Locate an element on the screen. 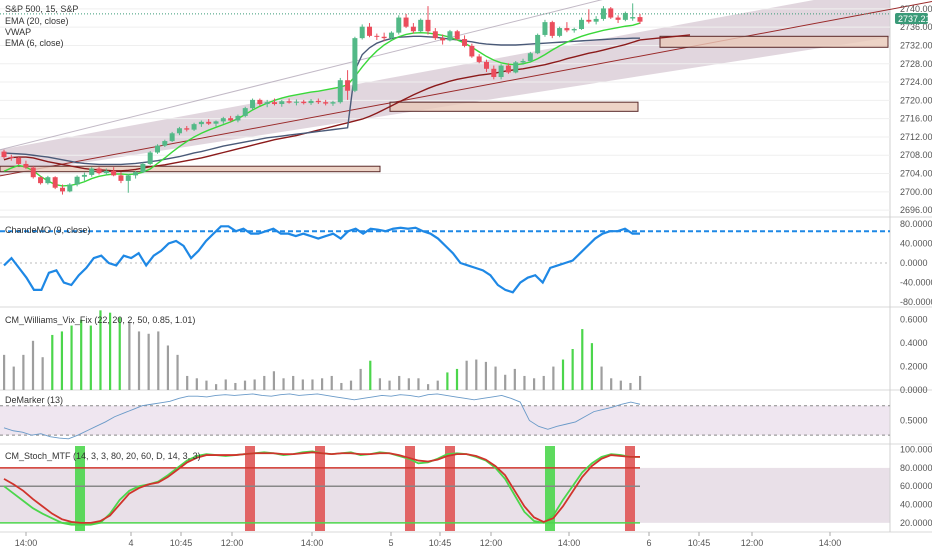 The width and height of the screenshot is (932, 550). chande-tick-label: -80.0000 is located at coordinates (916, 302).